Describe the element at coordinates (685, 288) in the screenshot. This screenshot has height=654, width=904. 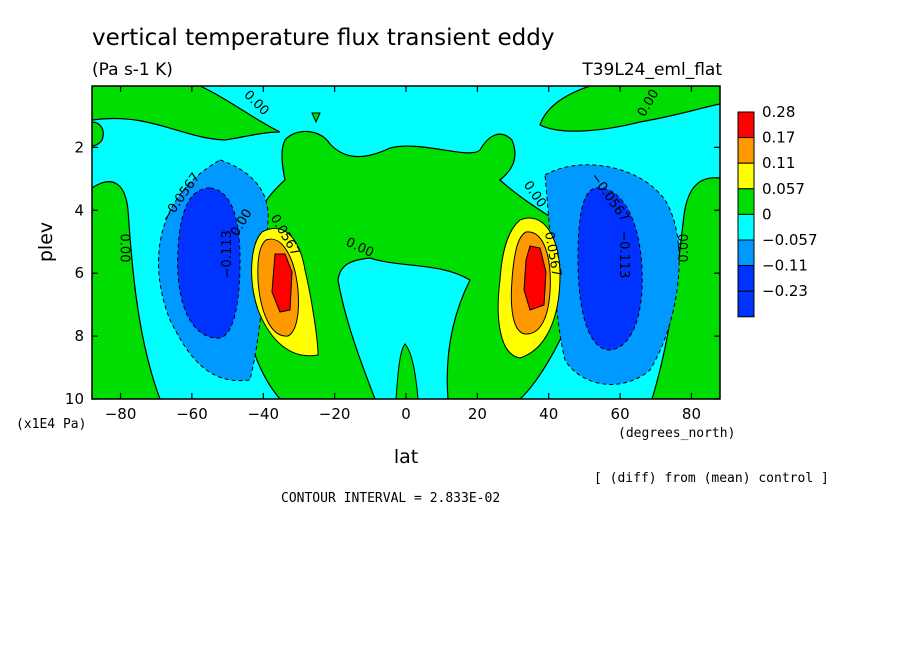
I see `right-outer-positive-region` at that location.